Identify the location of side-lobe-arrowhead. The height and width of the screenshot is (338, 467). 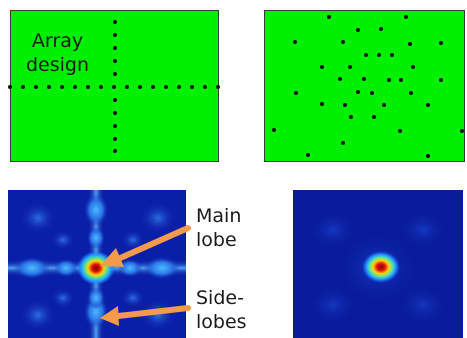
(109, 316).